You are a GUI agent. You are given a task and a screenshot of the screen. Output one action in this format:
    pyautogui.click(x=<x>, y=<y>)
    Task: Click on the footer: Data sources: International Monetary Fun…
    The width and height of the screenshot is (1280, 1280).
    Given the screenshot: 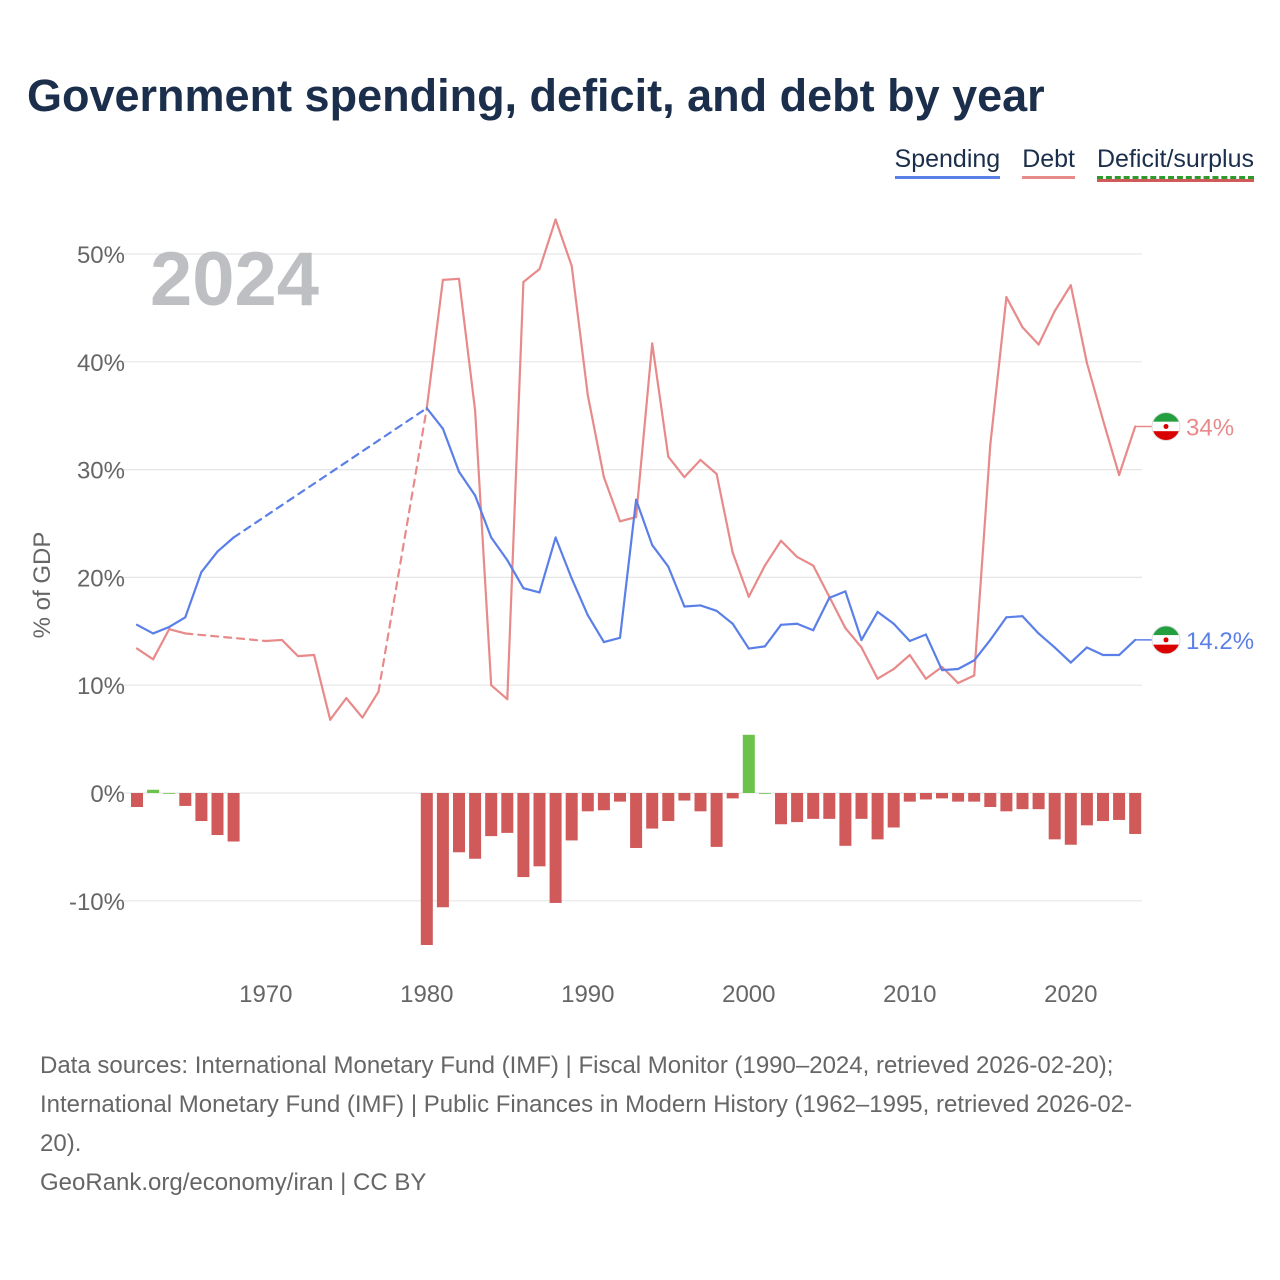 What is the action you would take?
    pyautogui.click(x=640, y=1124)
    